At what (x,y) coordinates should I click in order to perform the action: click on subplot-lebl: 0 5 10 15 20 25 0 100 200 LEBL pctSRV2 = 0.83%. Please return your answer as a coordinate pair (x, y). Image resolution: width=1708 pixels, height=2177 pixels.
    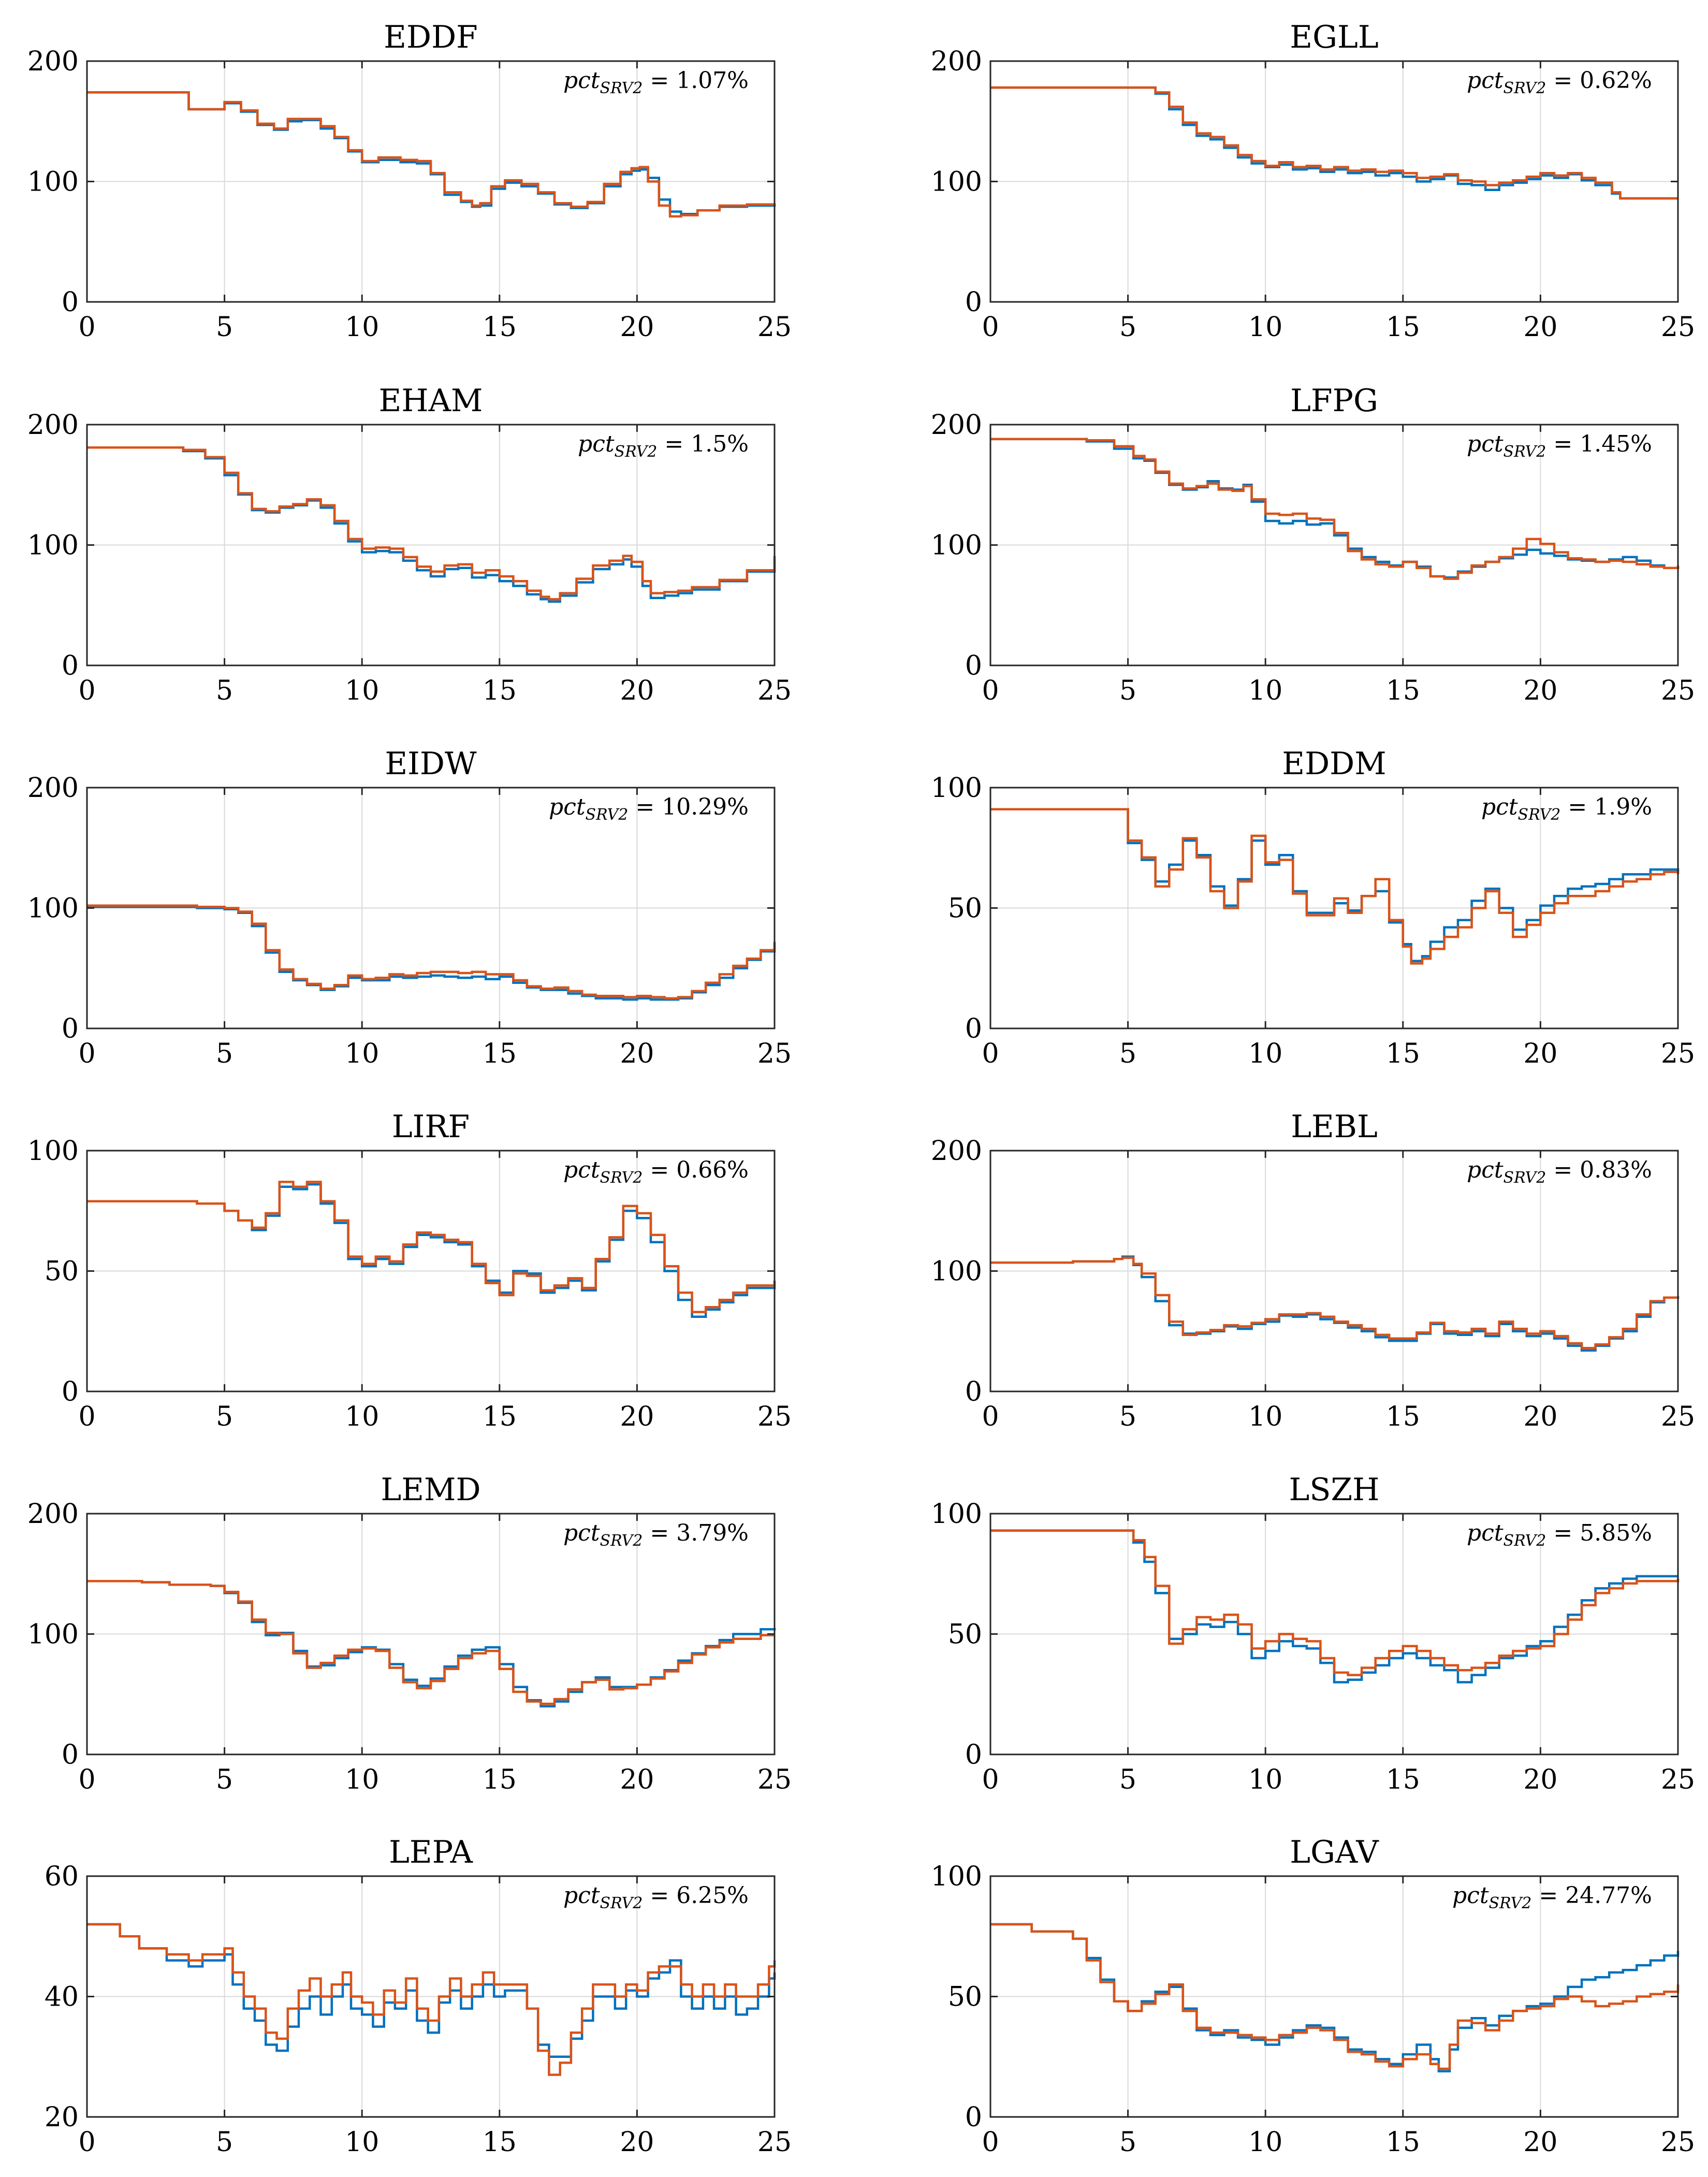
    Looking at the image, I should click on (1313, 1270).